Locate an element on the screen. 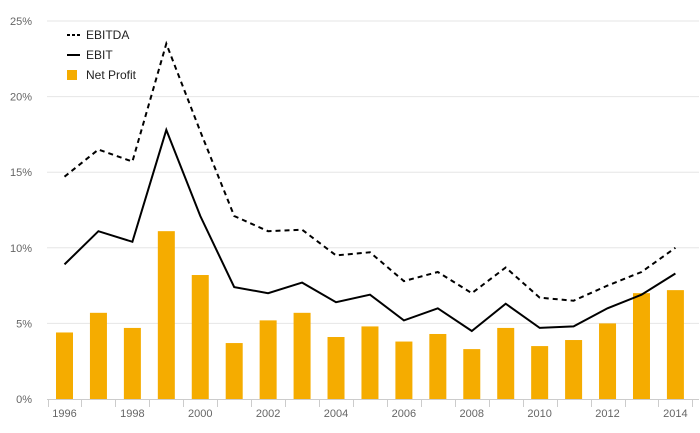 The height and width of the screenshot is (433, 700). x-tick-label: 2012 is located at coordinates (607, 414).